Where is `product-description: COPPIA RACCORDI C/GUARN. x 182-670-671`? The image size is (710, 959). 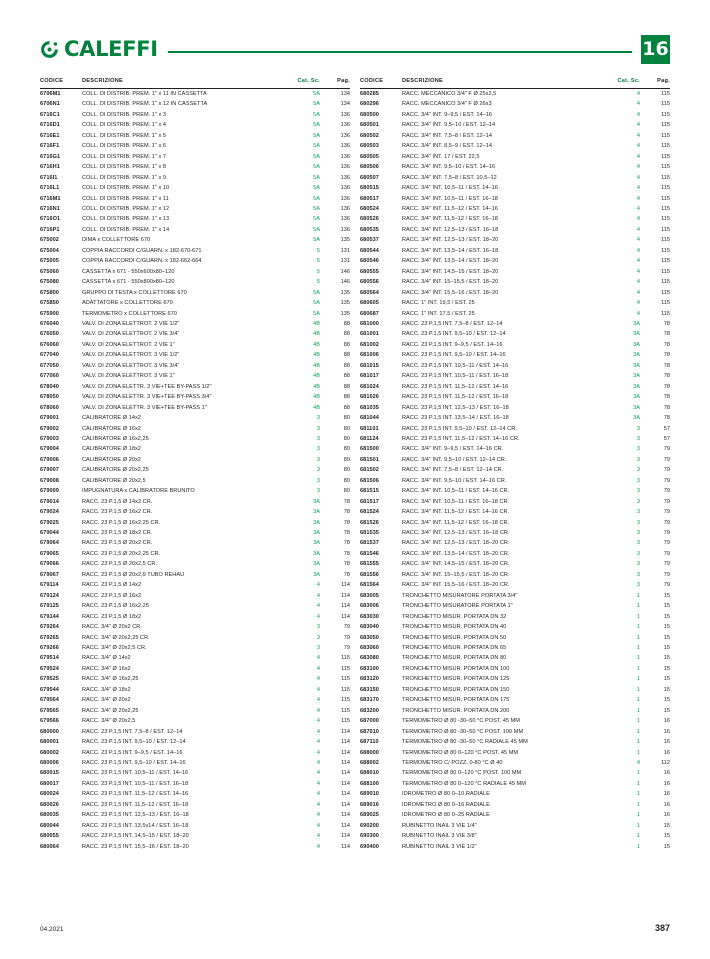 product-description: COPPIA RACCORDI C/GUARN. x 182-670-671 is located at coordinates (142, 250).